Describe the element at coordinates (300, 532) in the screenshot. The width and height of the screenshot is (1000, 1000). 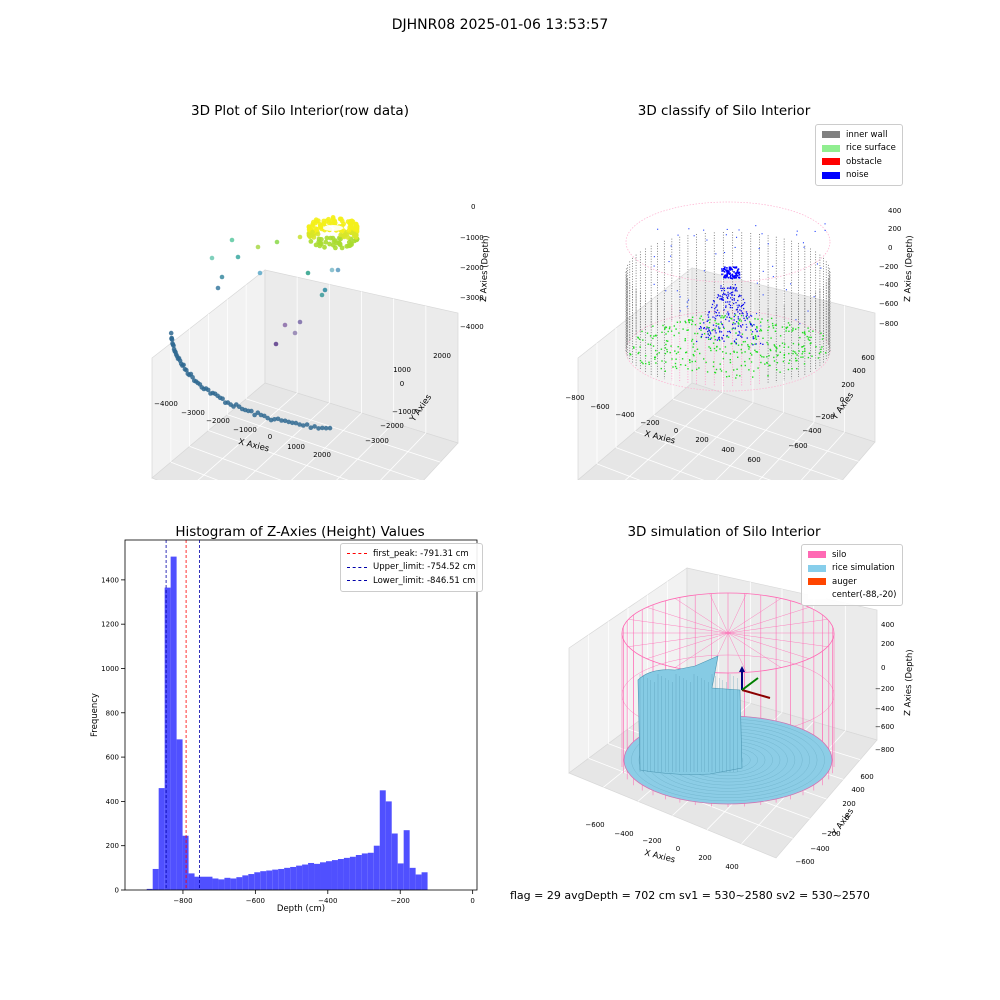
I see `histogram-title: Histogram of Z-Axies (Height) Values` at that location.